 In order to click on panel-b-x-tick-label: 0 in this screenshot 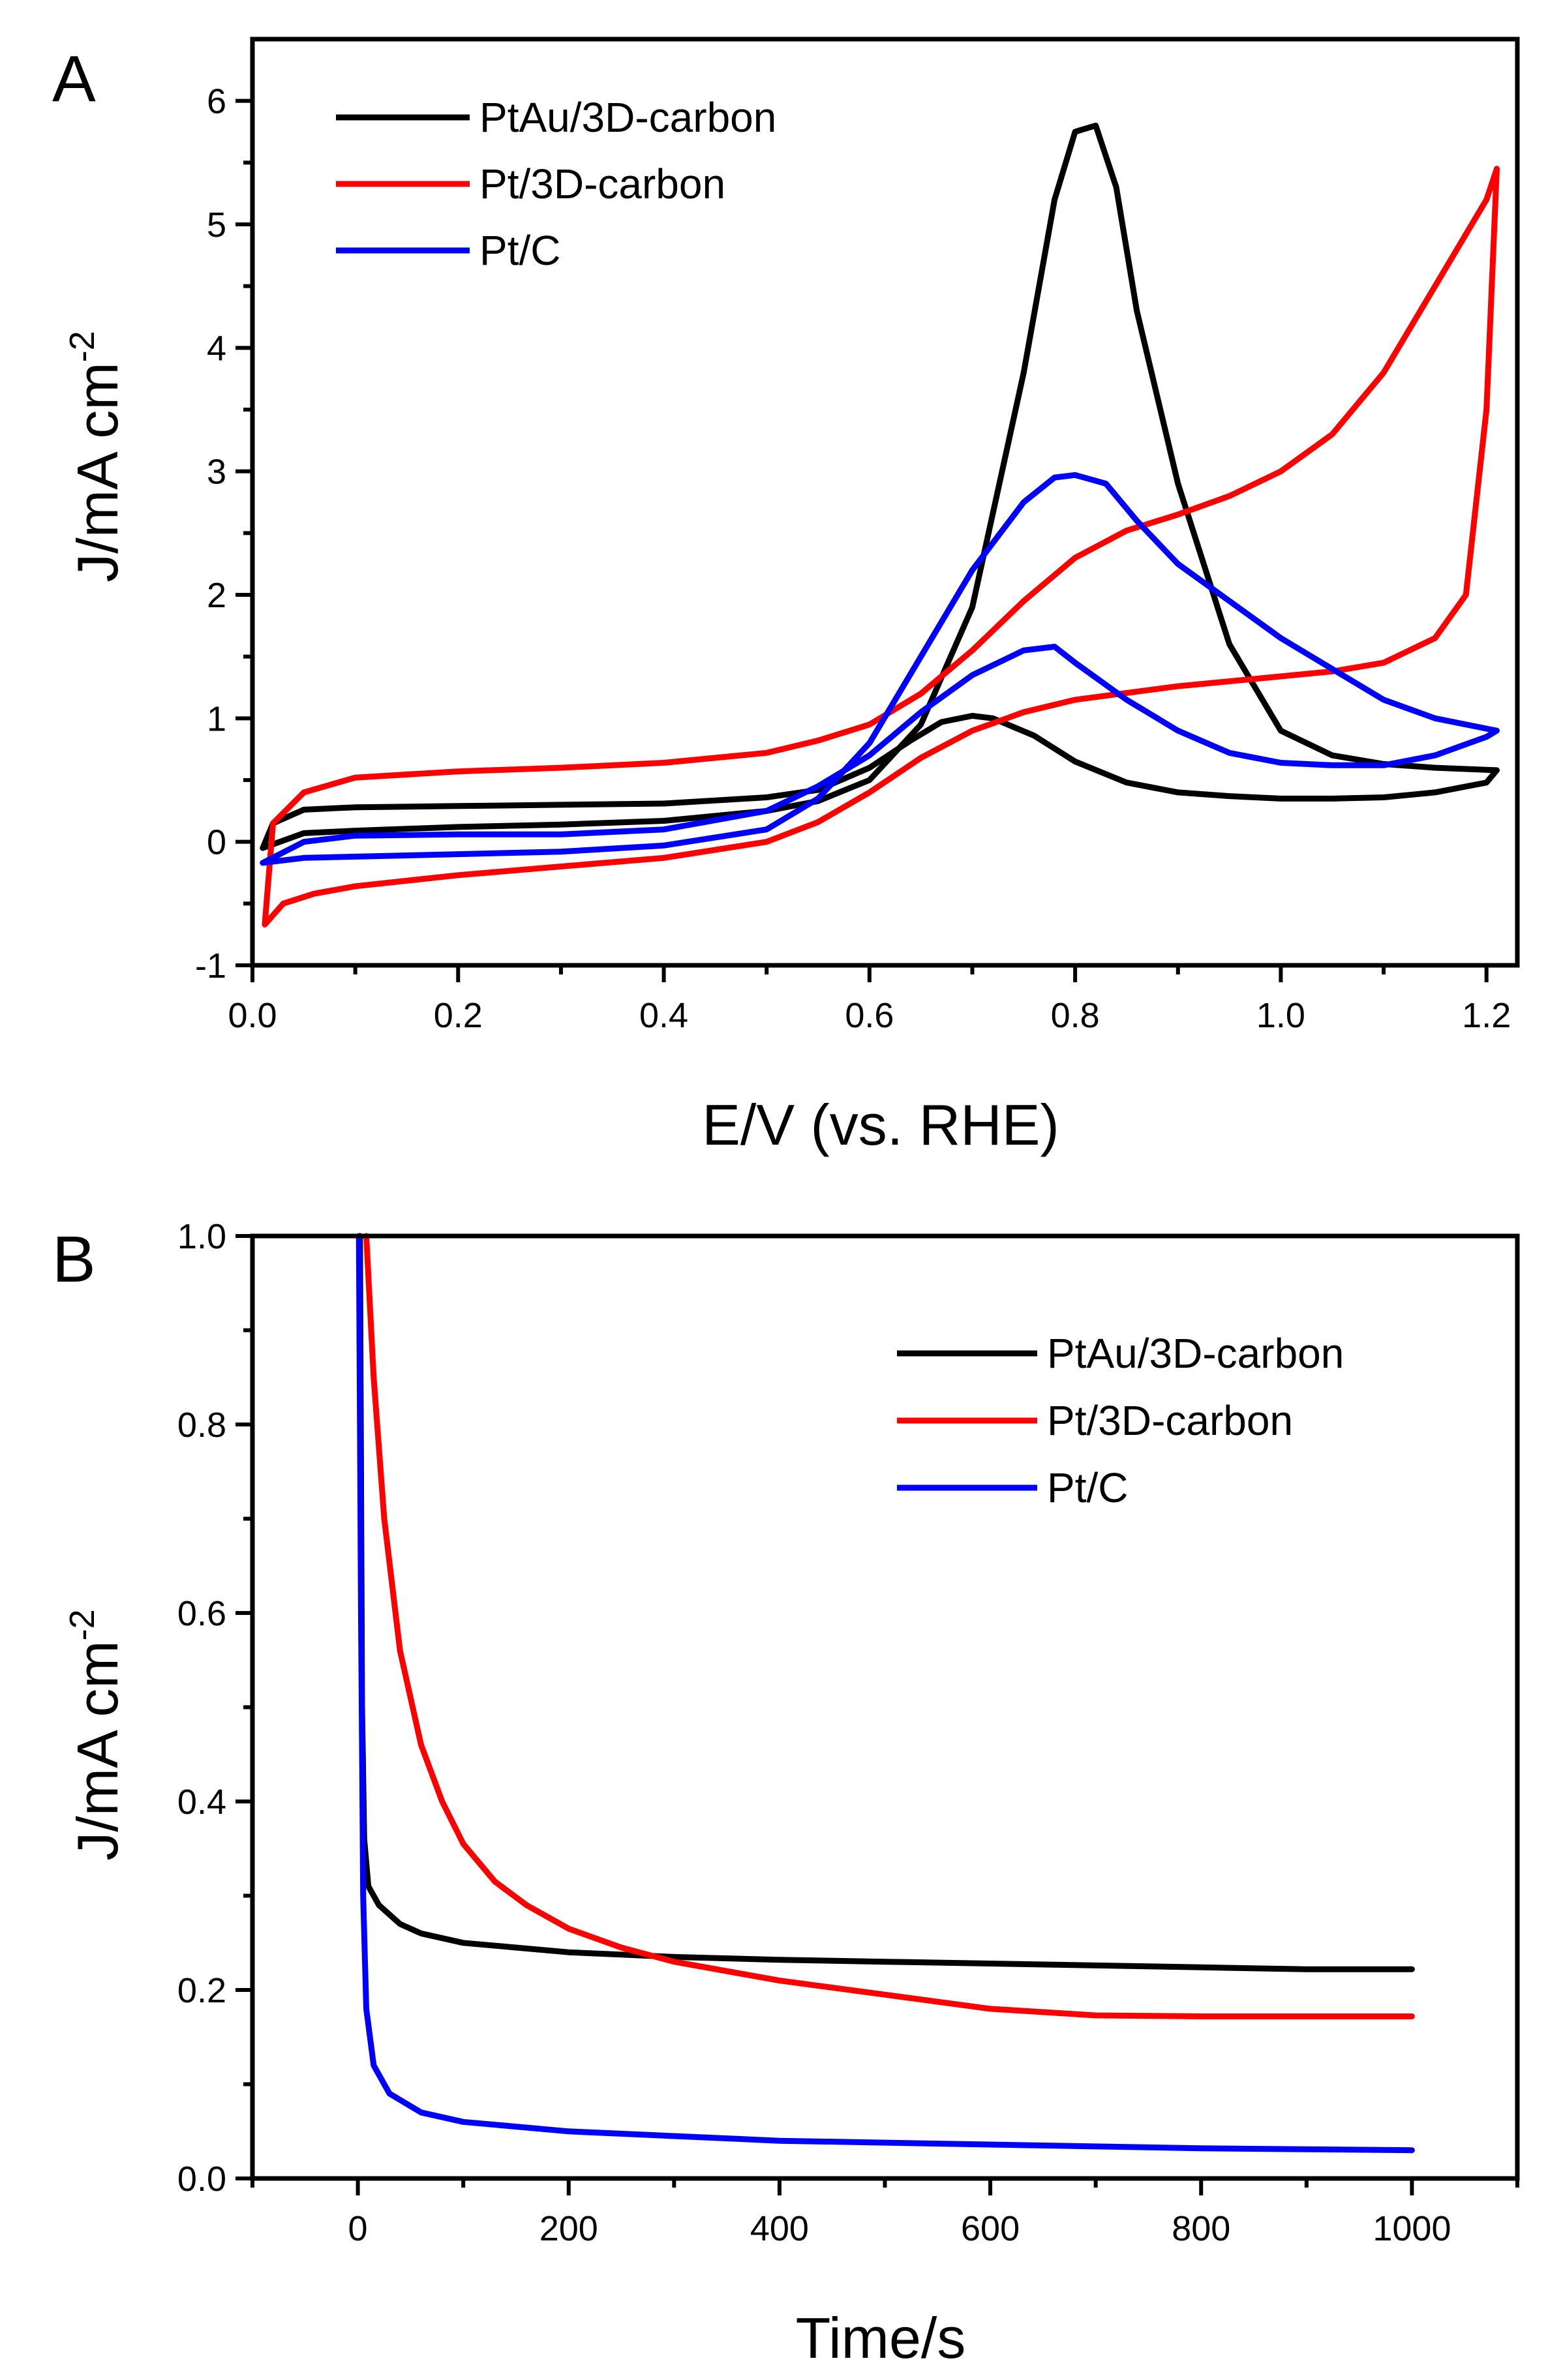, I will do `click(358, 2229)`.